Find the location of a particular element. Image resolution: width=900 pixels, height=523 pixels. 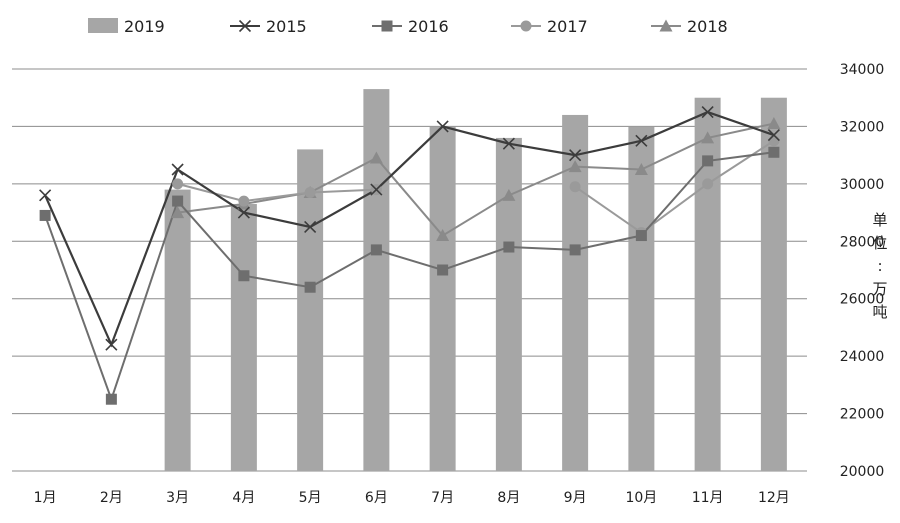

x-tick-label: 7月 is located at coordinates (442, 498).